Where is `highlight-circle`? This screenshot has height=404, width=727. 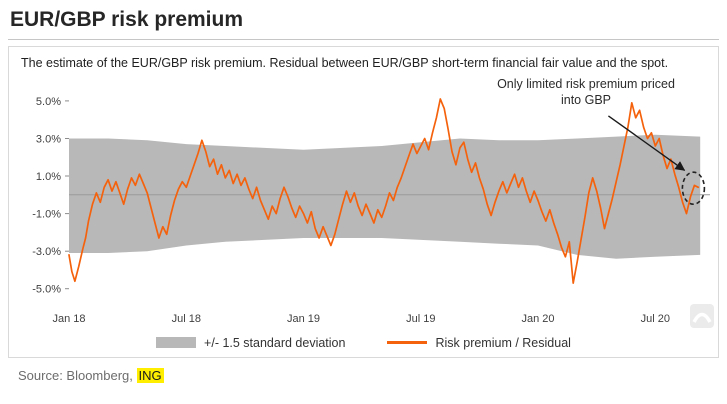
highlight-circle is located at coordinates (693, 188).